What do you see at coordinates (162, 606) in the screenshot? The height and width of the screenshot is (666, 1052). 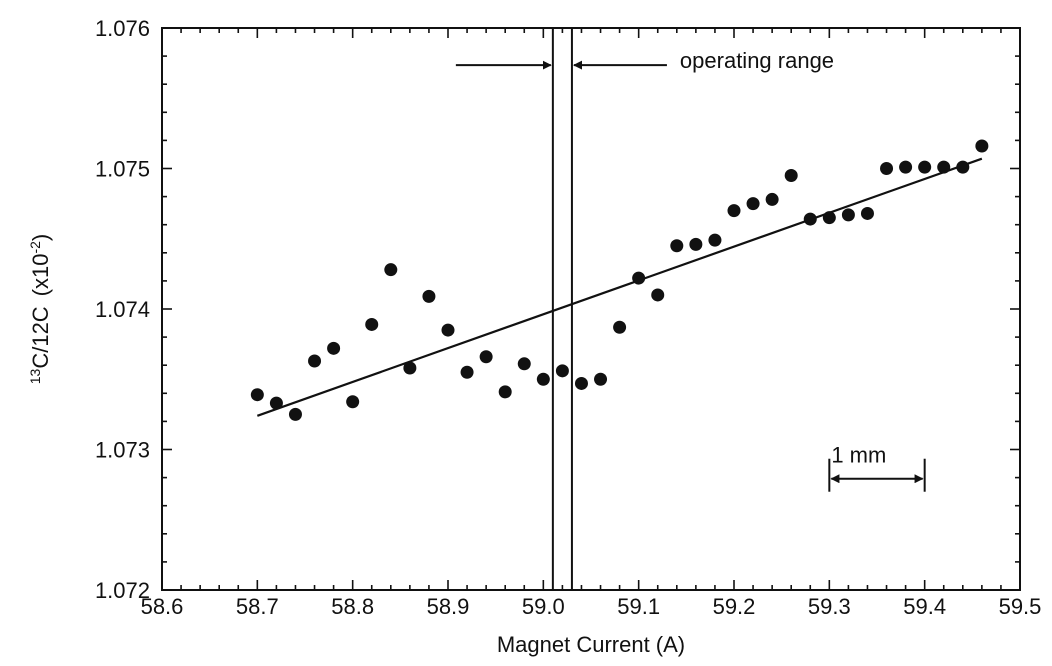 I see `x-tick-label: 58.6` at bounding box center [162, 606].